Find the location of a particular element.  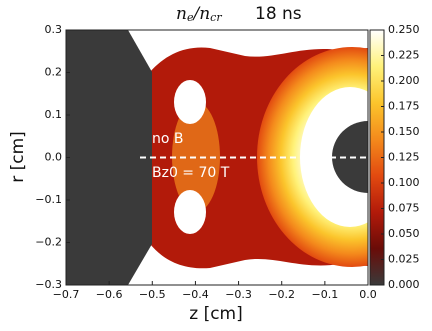

y-tick-label: −0.3 is located at coordinates (48, 284).